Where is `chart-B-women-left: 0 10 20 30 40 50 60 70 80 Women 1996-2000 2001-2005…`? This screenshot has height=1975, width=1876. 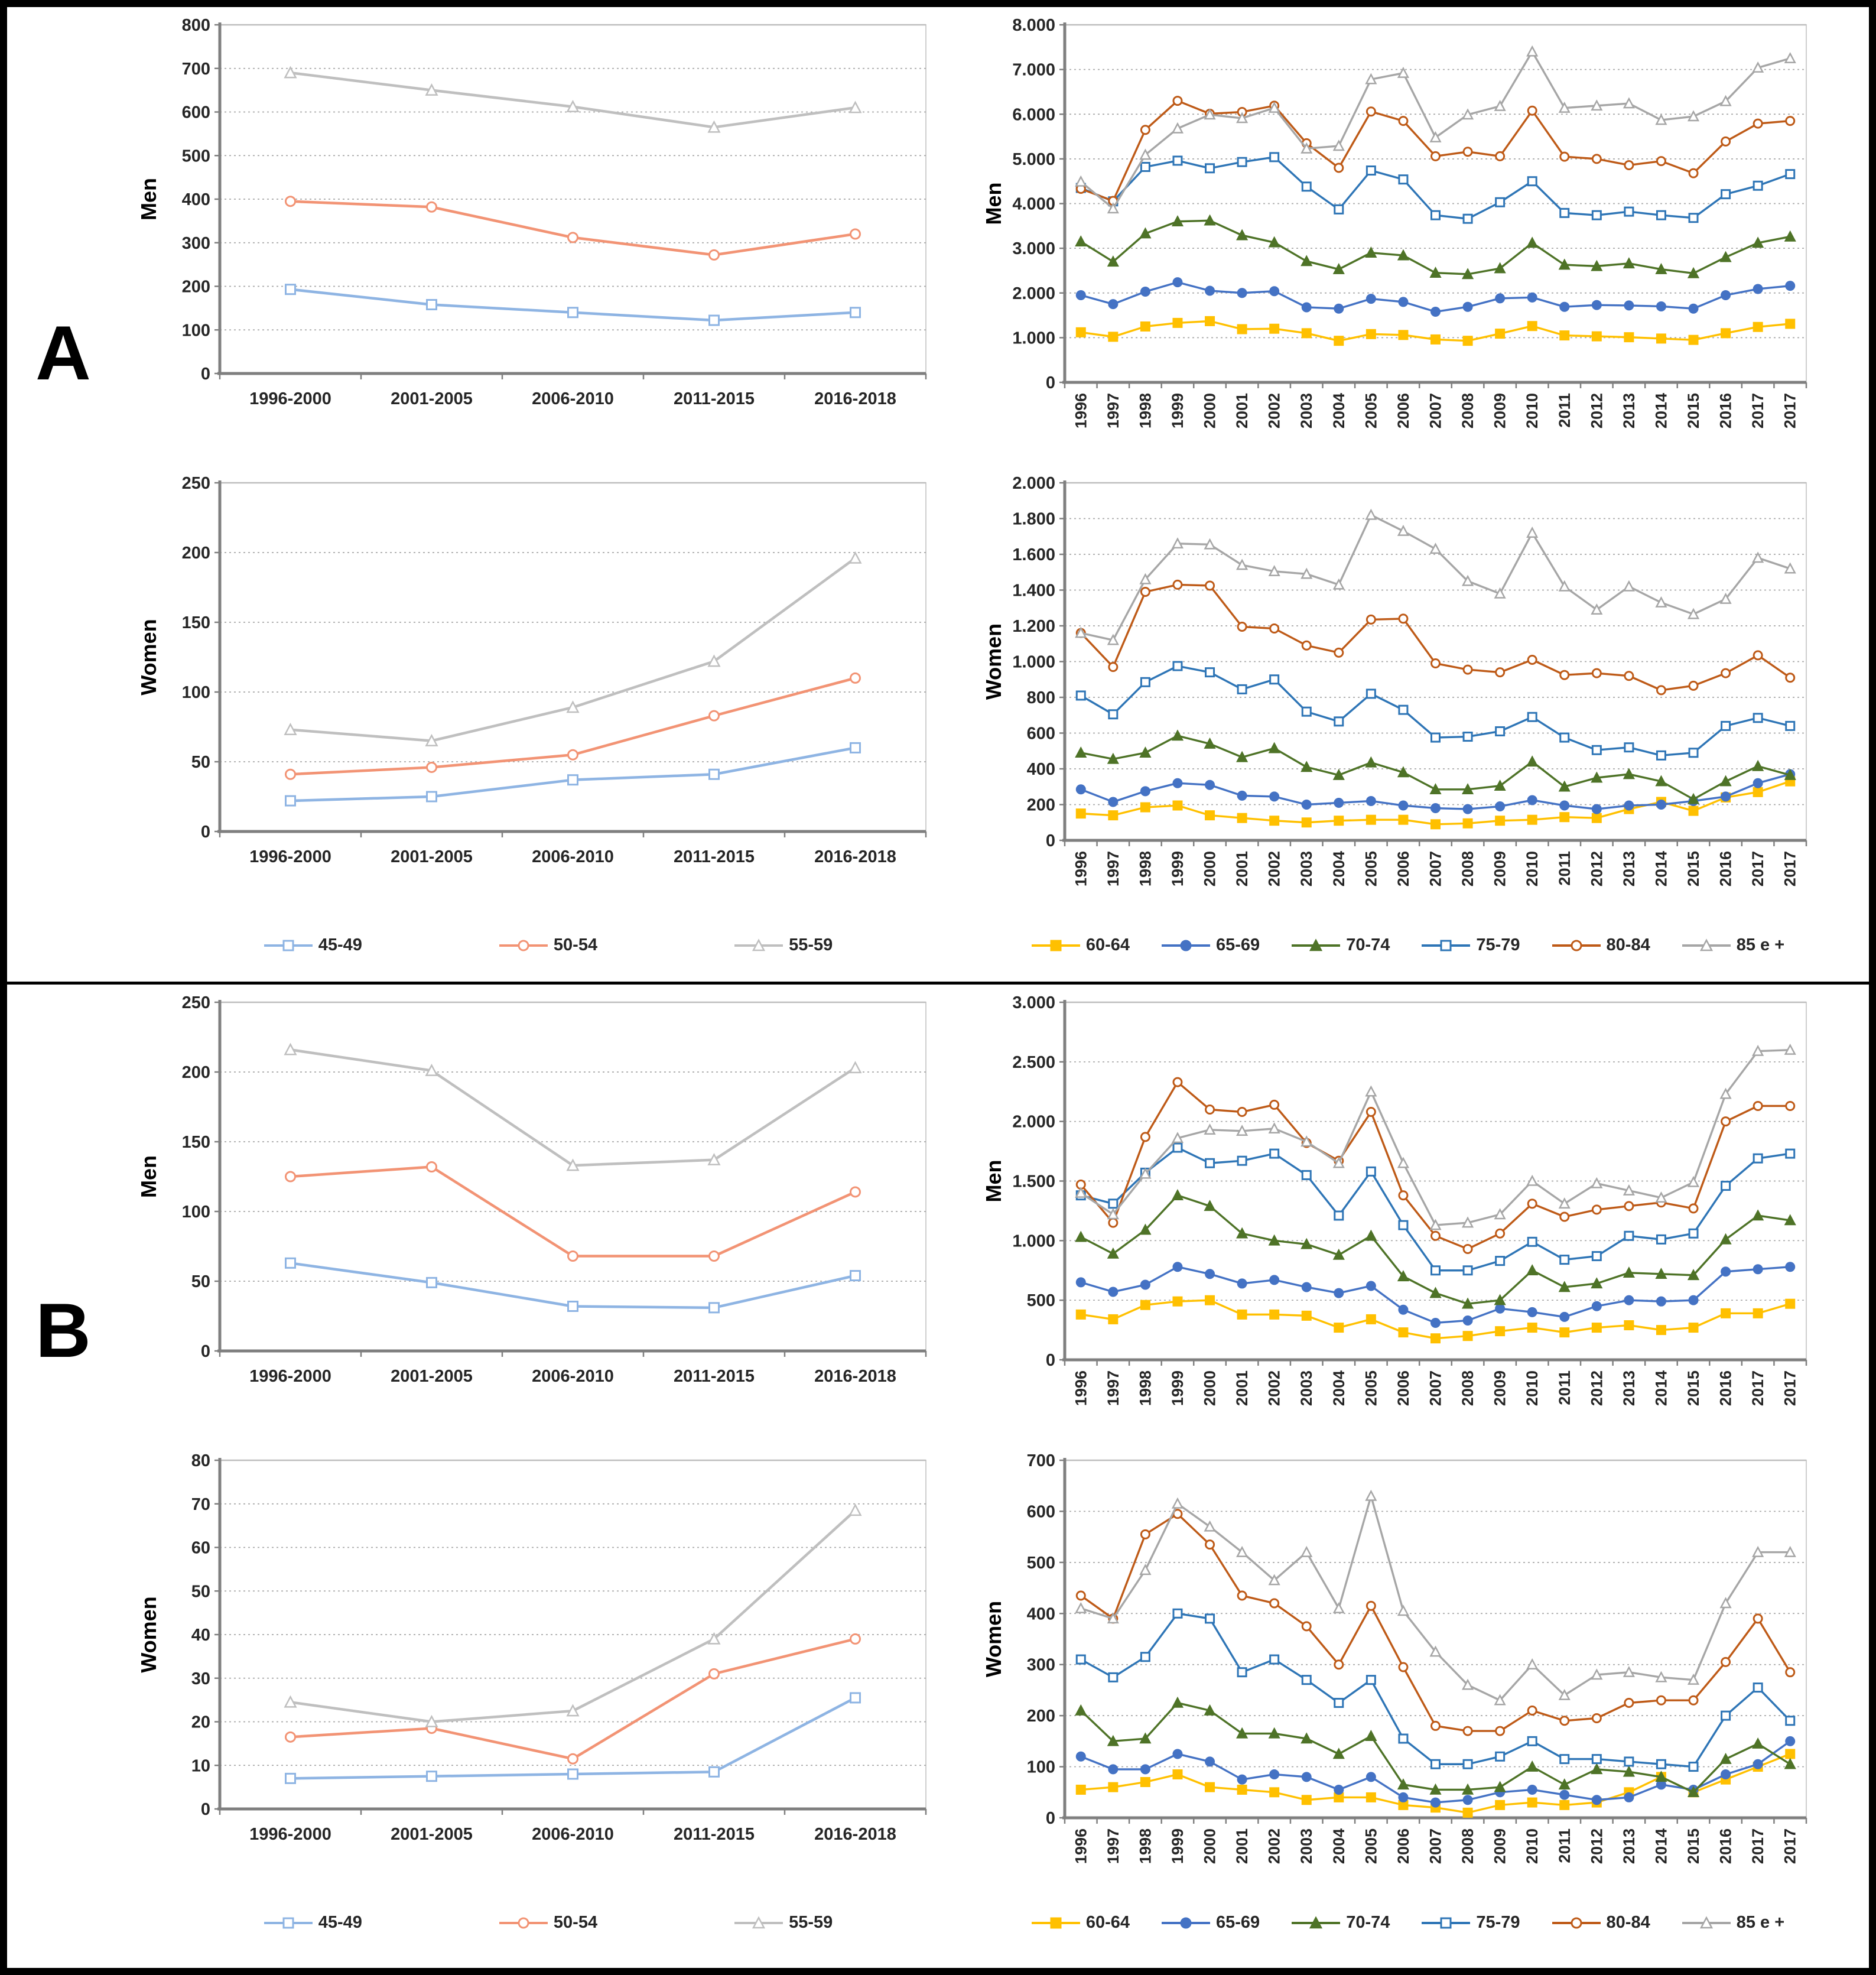 chart-B-women-left: 0 10 20 30 40 50 60 70 80 Women 1996-2000 2001-2005… is located at coordinates (531, 1647).